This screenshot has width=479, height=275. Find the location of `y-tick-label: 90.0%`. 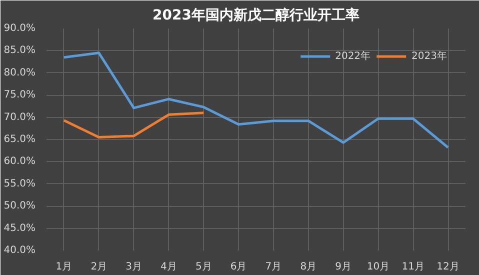

y-tick-label: 90.0% is located at coordinates (20, 28).